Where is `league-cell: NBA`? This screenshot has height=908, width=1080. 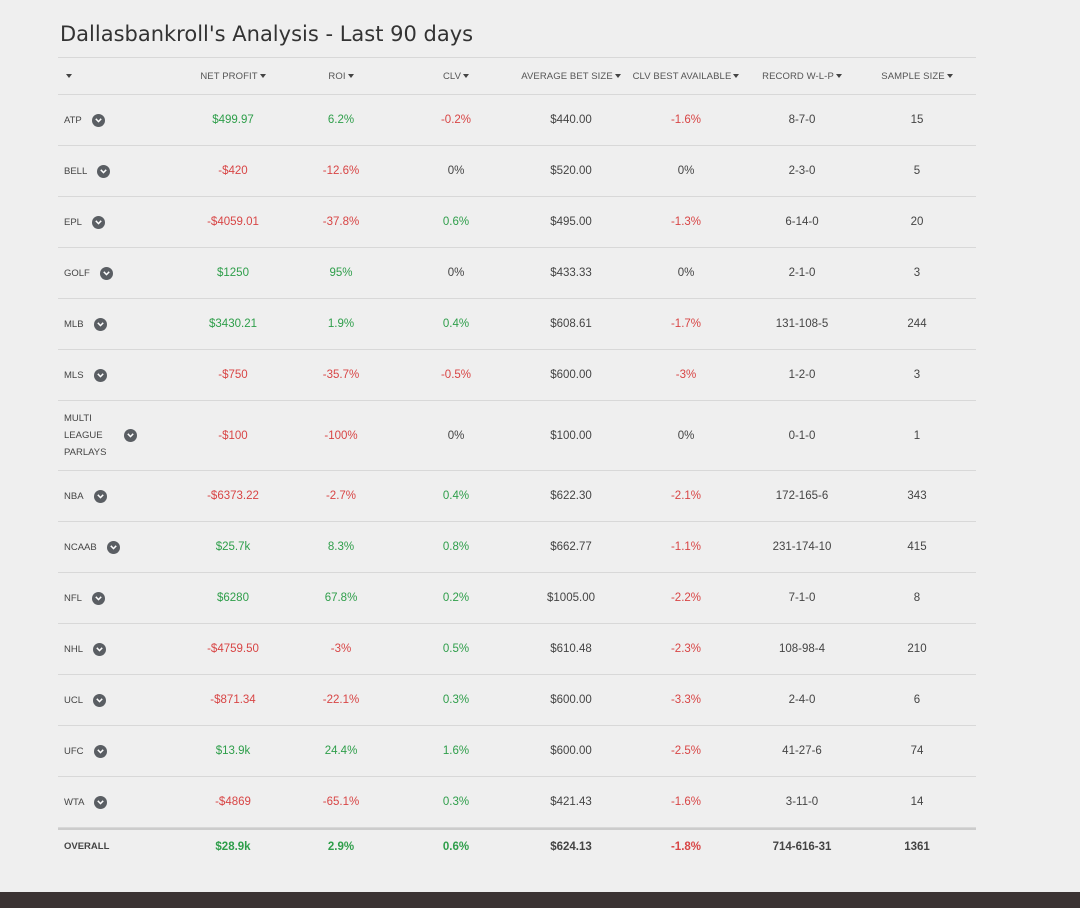
league-cell: NBA is located at coordinates (118, 496).